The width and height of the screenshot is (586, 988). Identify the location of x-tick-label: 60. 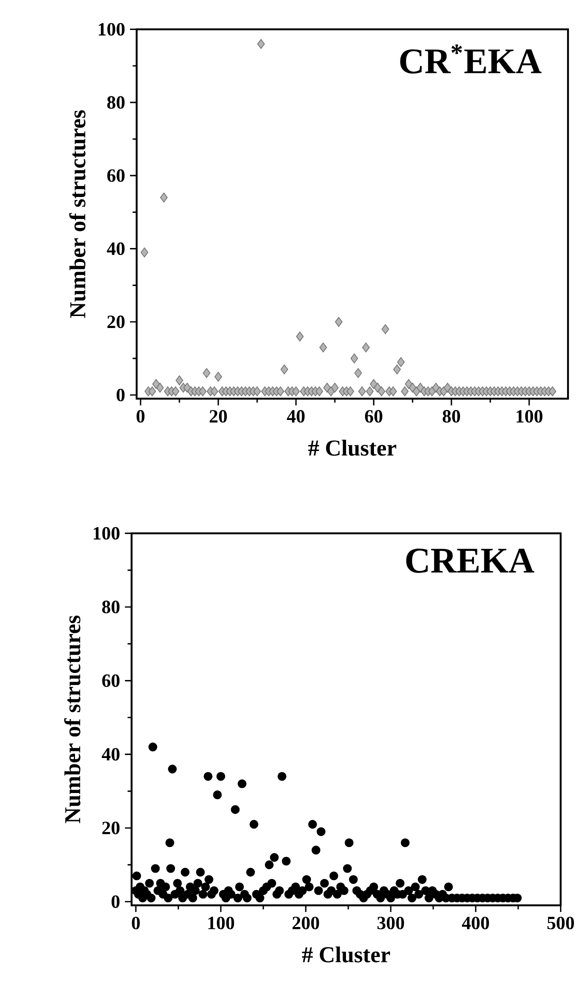
(373, 416).